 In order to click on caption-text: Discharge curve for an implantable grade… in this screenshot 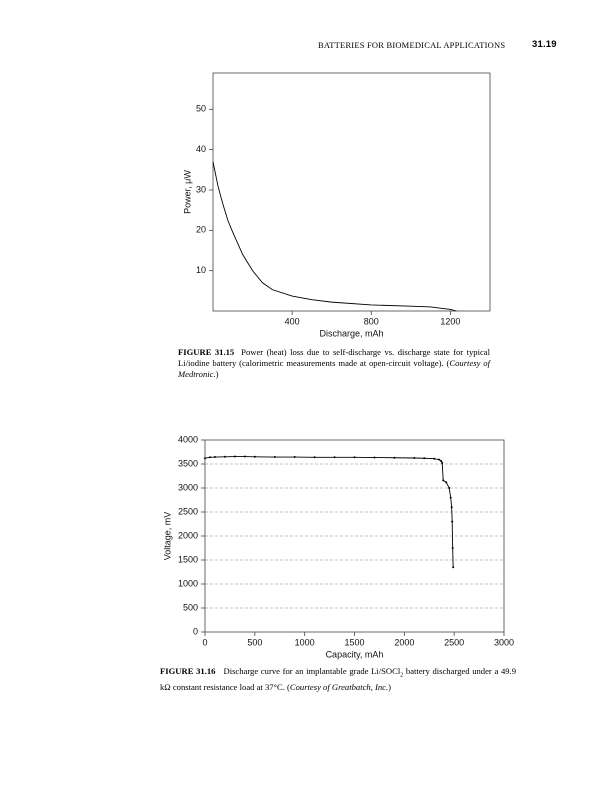, I will do `click(312, 671)`.